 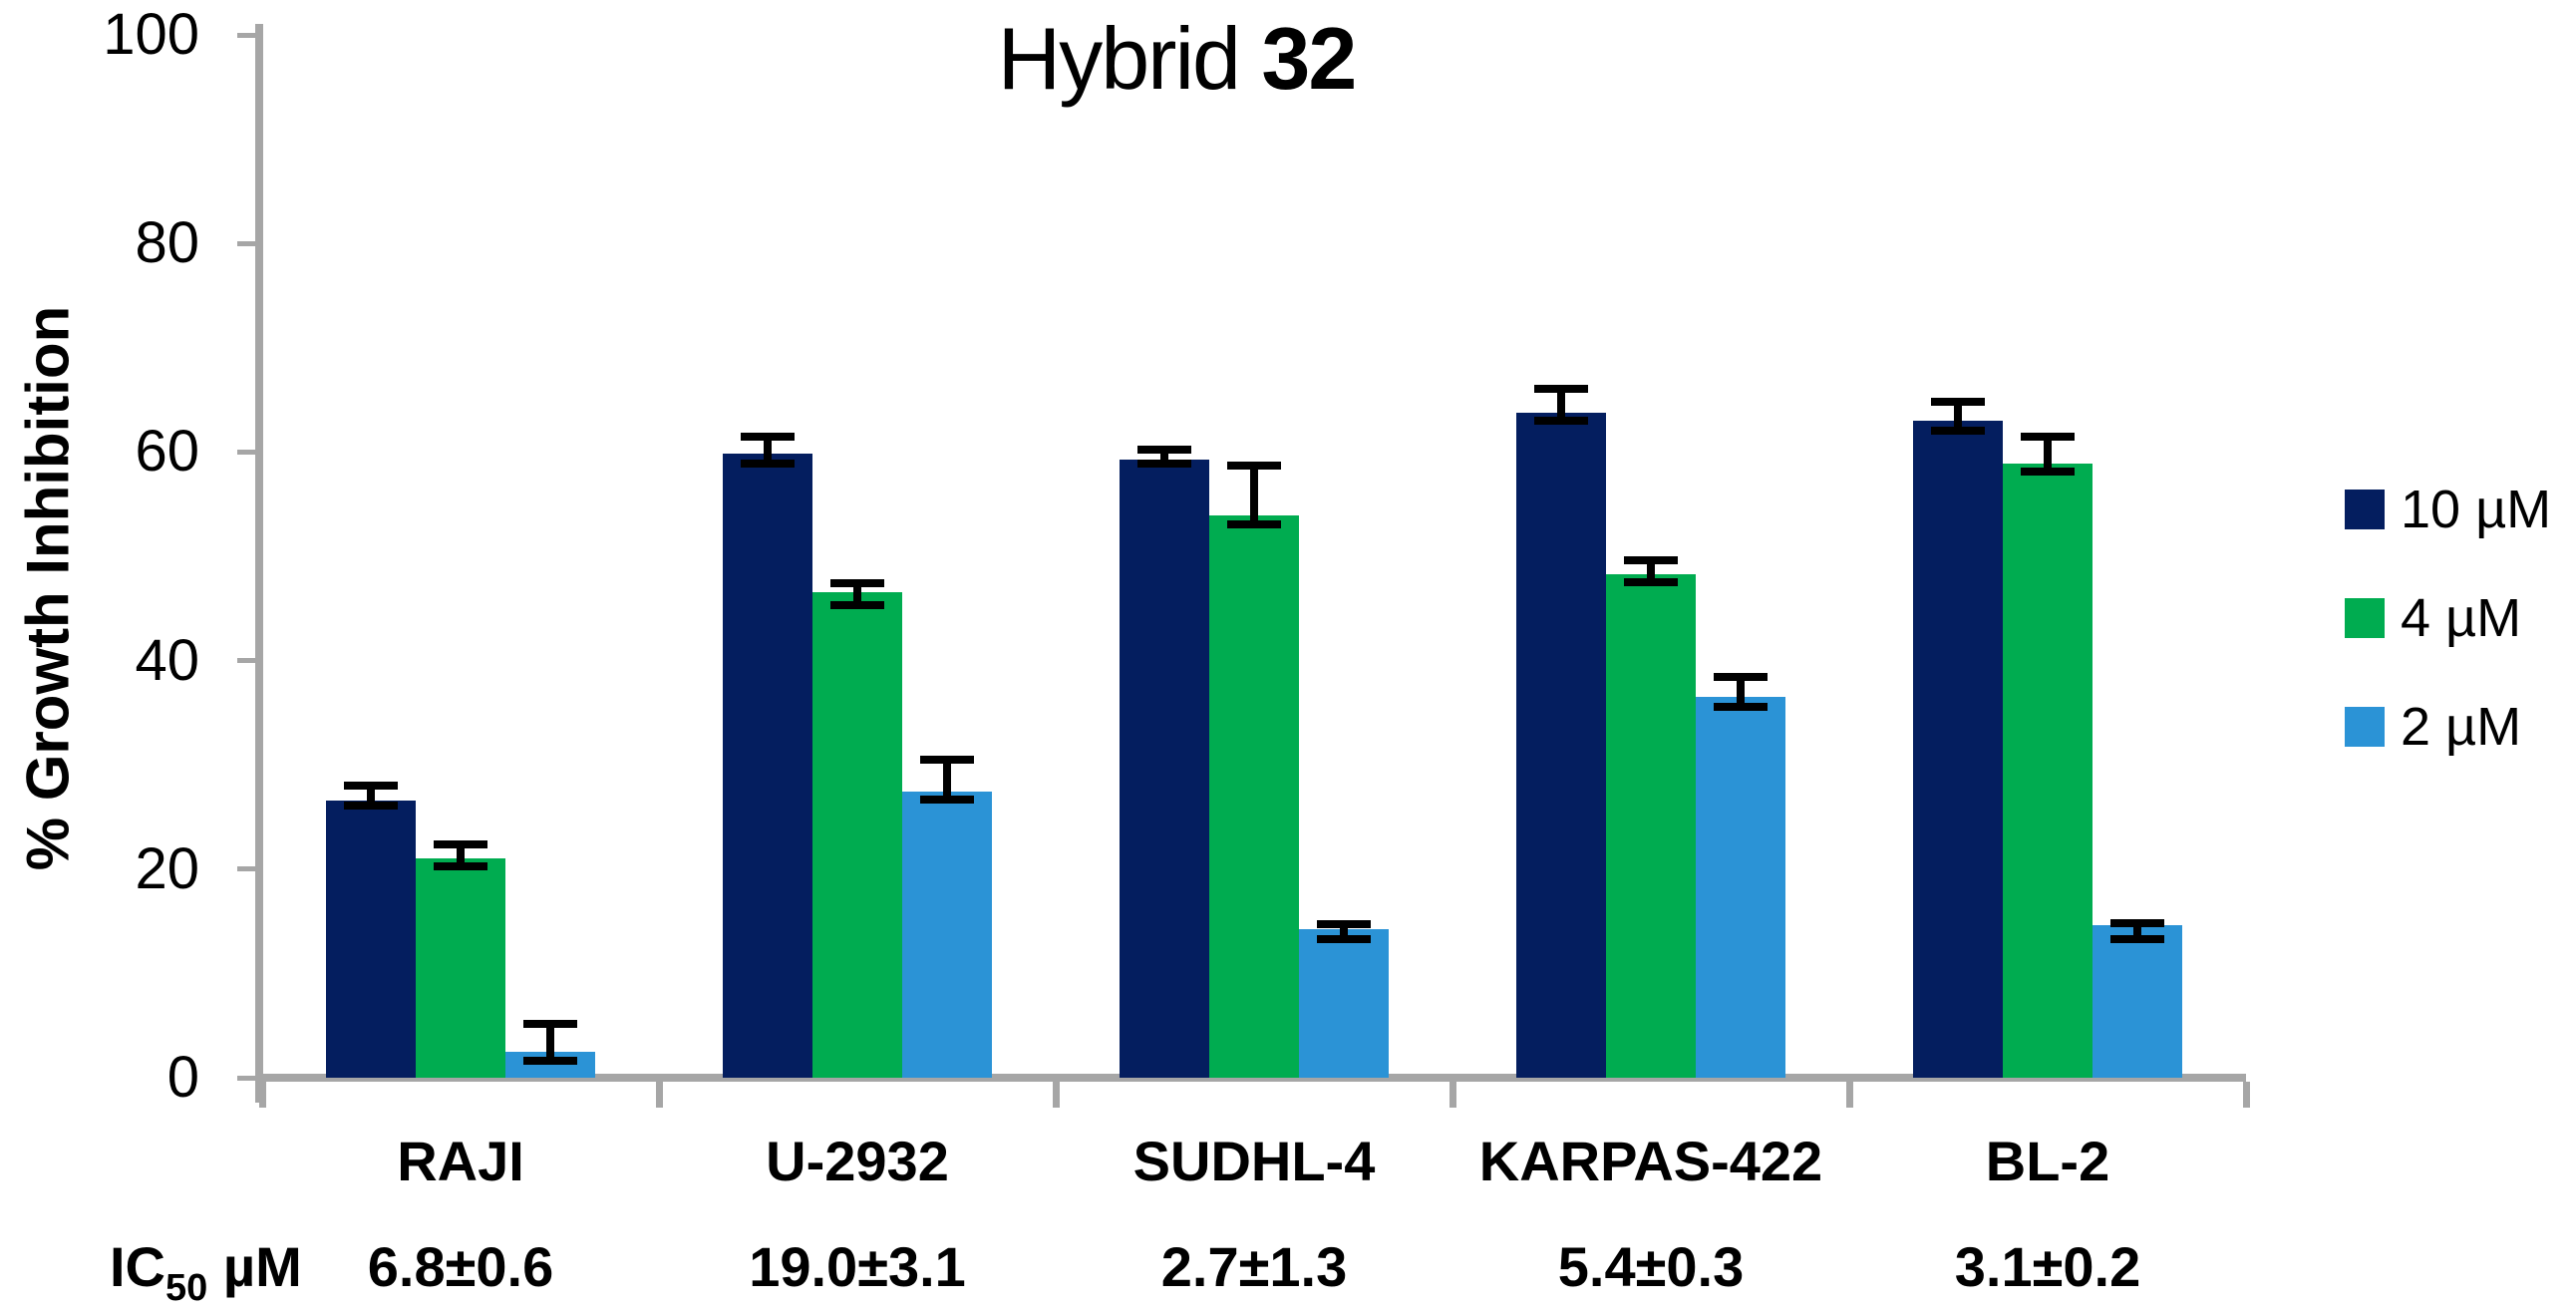 What do you see at coordinates (1650, 1161) in the screenshot?
I see `category-label-KARPAS-422: KARPAS-422` at bounding box center [1650, 1161].